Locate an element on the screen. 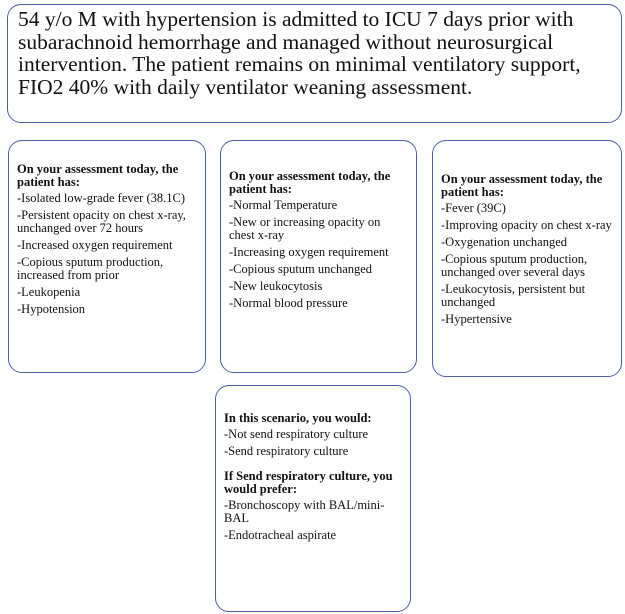 Image resolution: width=625 pixels, height=614 pixels. option: -Send respiratory culture is located at coordinates (286, 451).